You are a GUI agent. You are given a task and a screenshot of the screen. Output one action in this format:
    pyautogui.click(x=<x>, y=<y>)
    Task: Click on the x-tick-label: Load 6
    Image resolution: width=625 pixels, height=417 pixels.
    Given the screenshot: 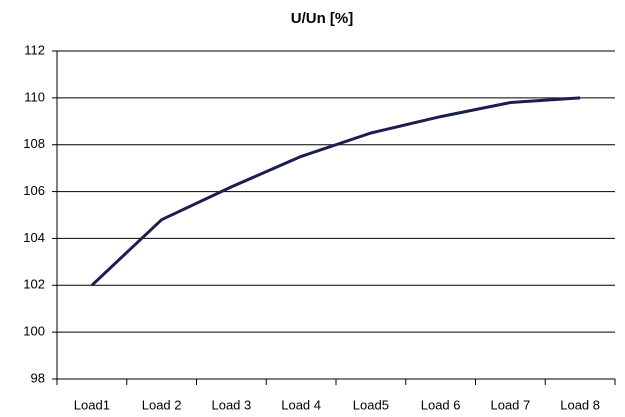 What is the action you would take?
    pyautogui.click(x=441, y=404)
    